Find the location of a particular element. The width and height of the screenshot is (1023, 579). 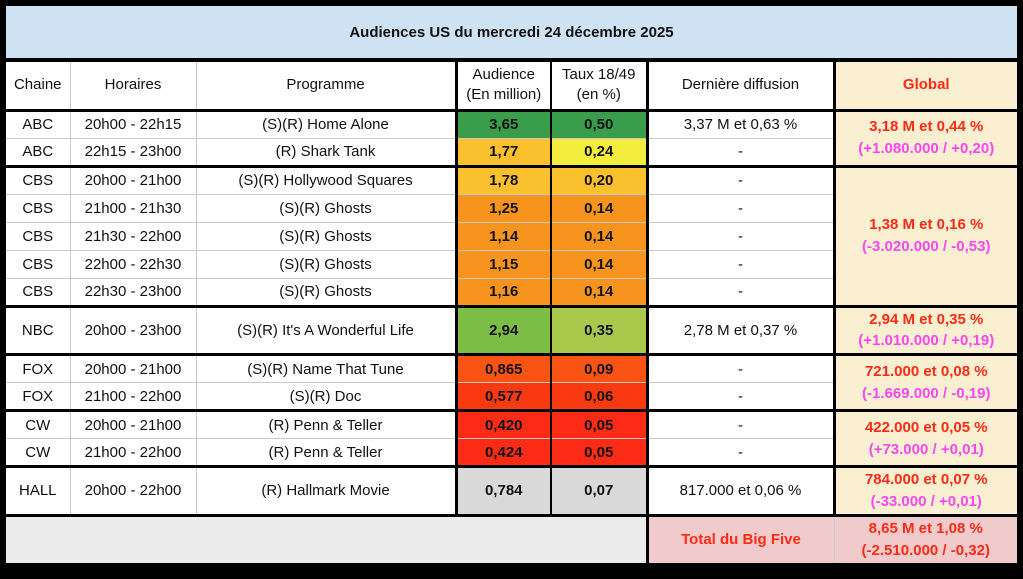

cell-taux: 0,20 is located at coordinates (598, 179).